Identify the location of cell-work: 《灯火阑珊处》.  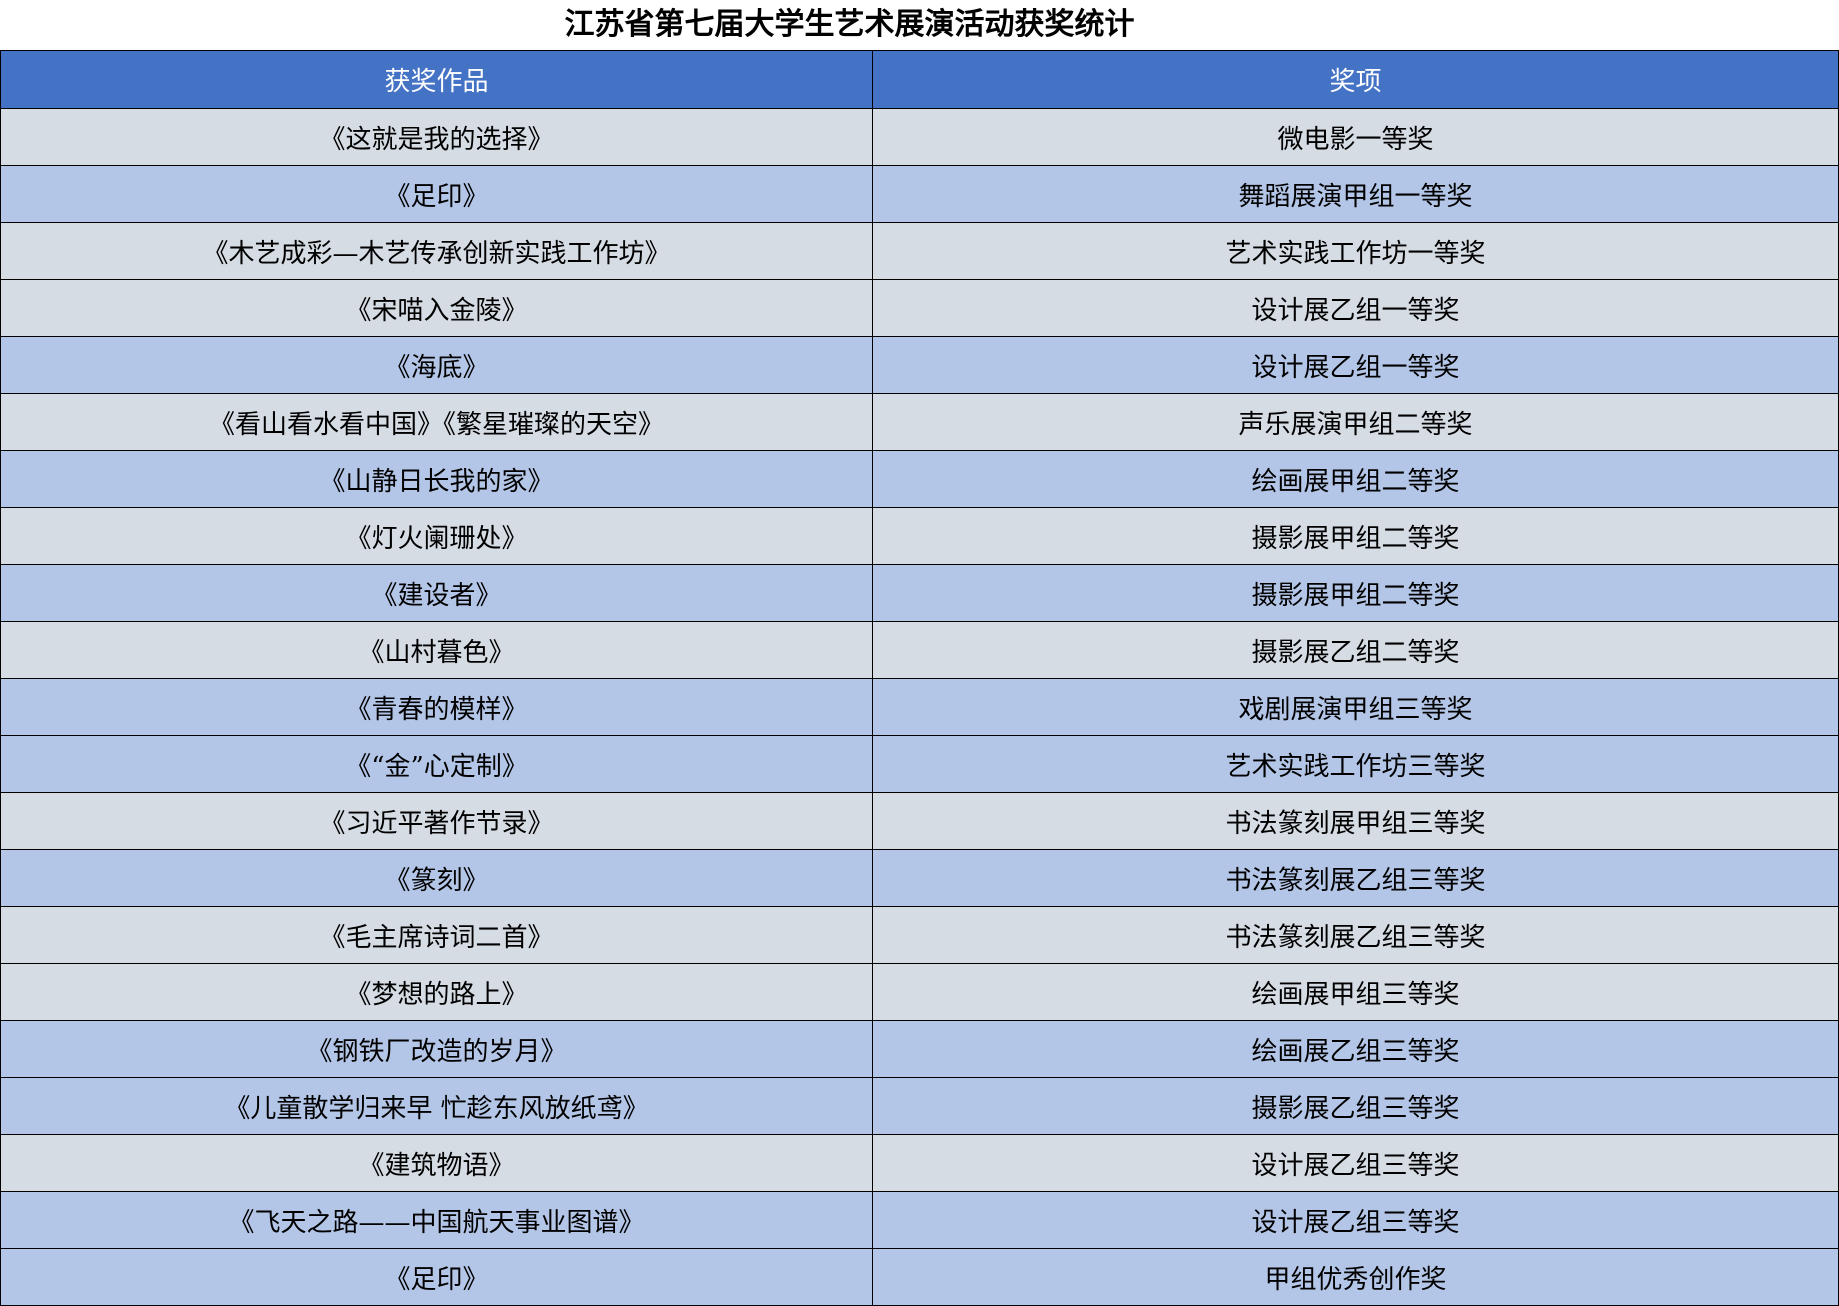
(436, 536).